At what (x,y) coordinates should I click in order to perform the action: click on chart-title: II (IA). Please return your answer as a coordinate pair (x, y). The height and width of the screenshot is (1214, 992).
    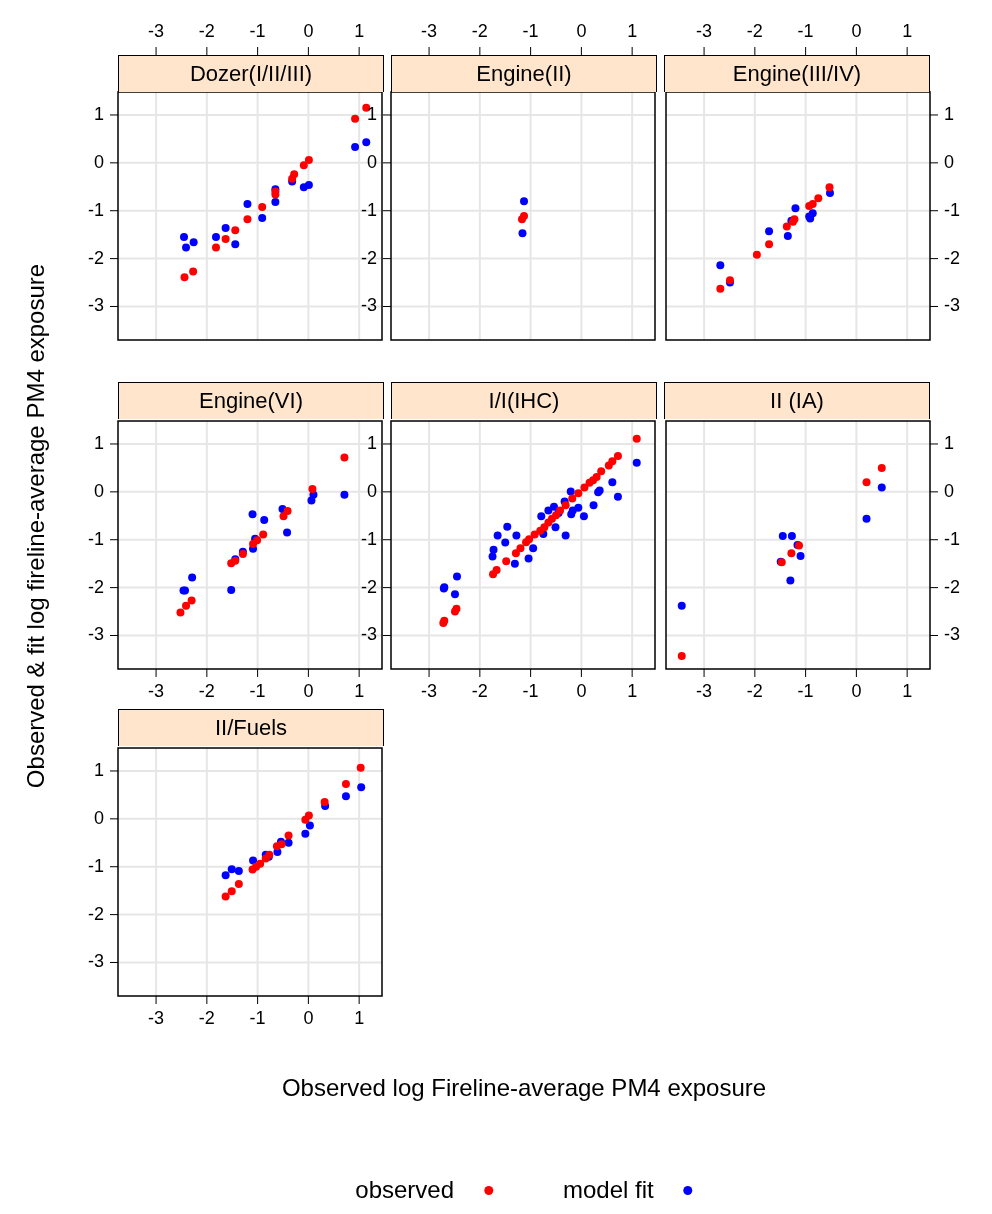
    Looking at the image, I should click on (797, 400).